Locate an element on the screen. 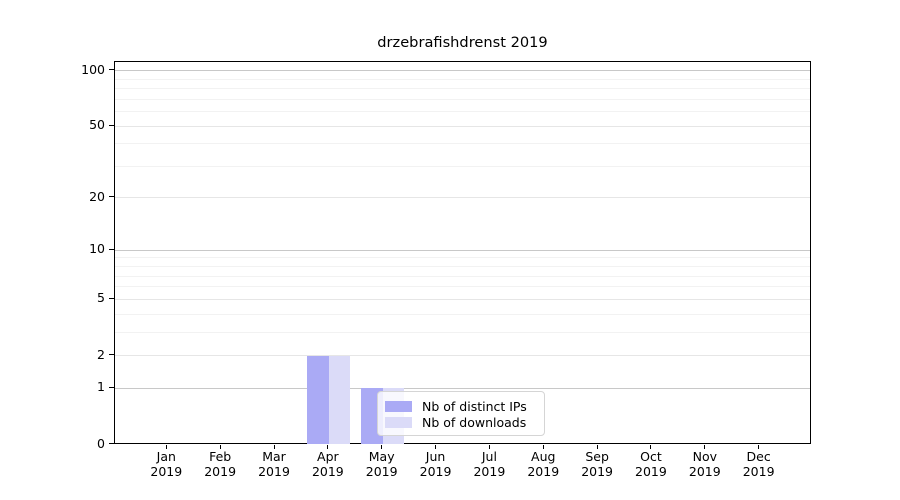  x-tick-label: May 2019 is located at coordinates (382, 464).